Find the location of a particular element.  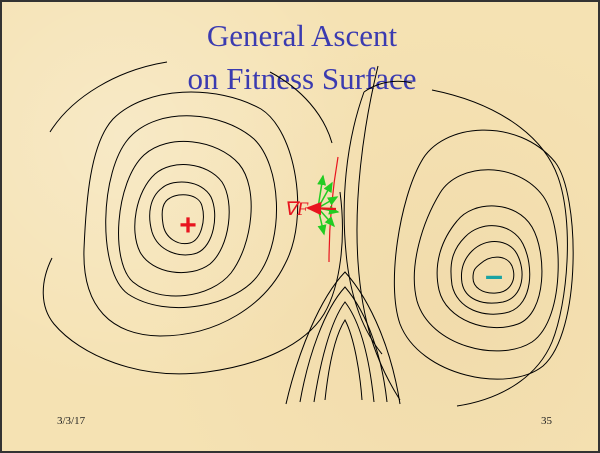

slide-title-line-2: on Fitness Surface is located at coordinates (302, 78).